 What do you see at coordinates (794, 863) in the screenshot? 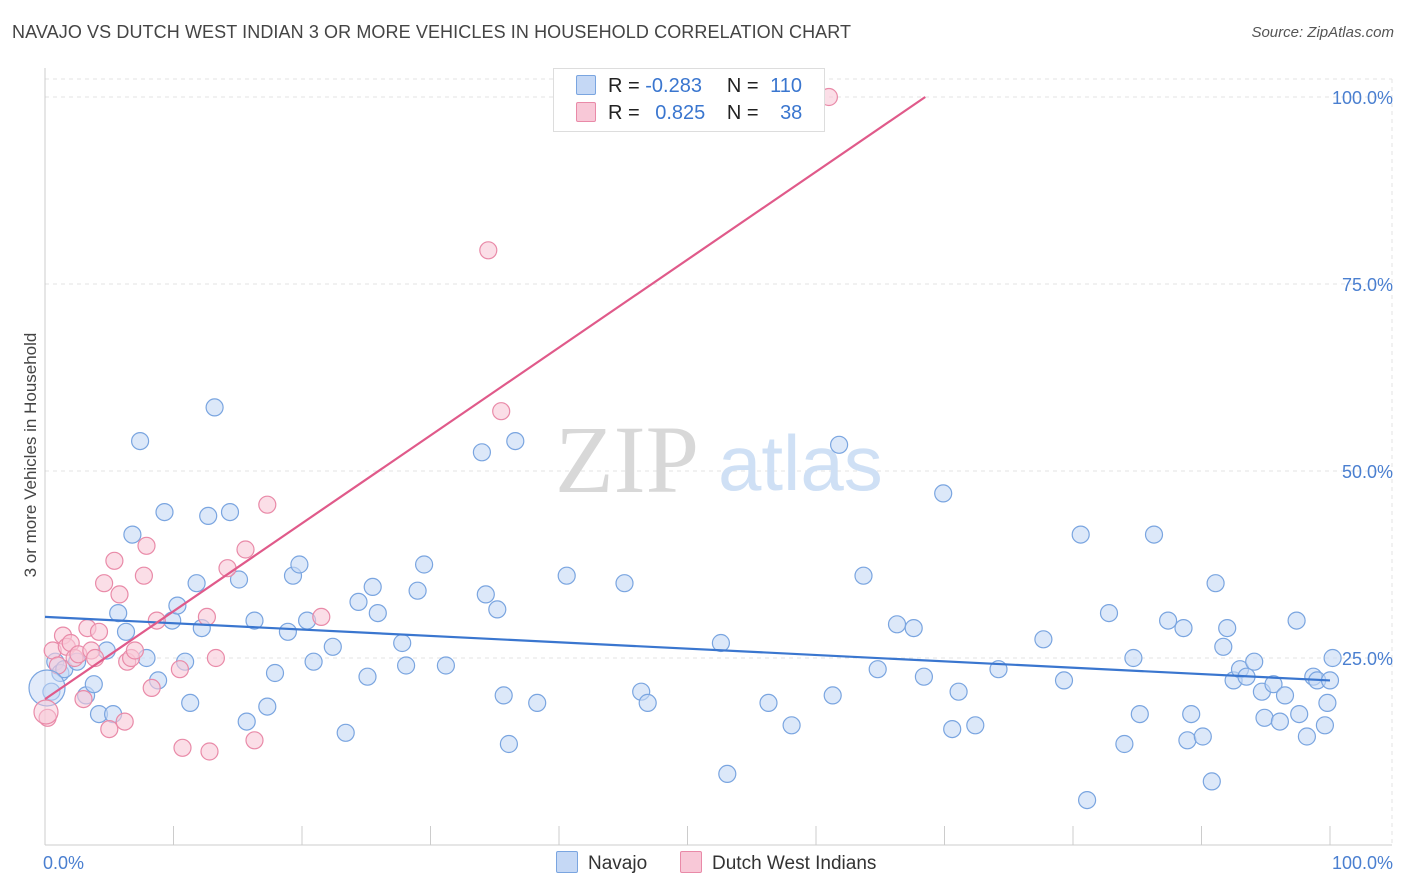
I see `legend-dutch-label: Dutch West Indians` at bounding box center [794, 863].